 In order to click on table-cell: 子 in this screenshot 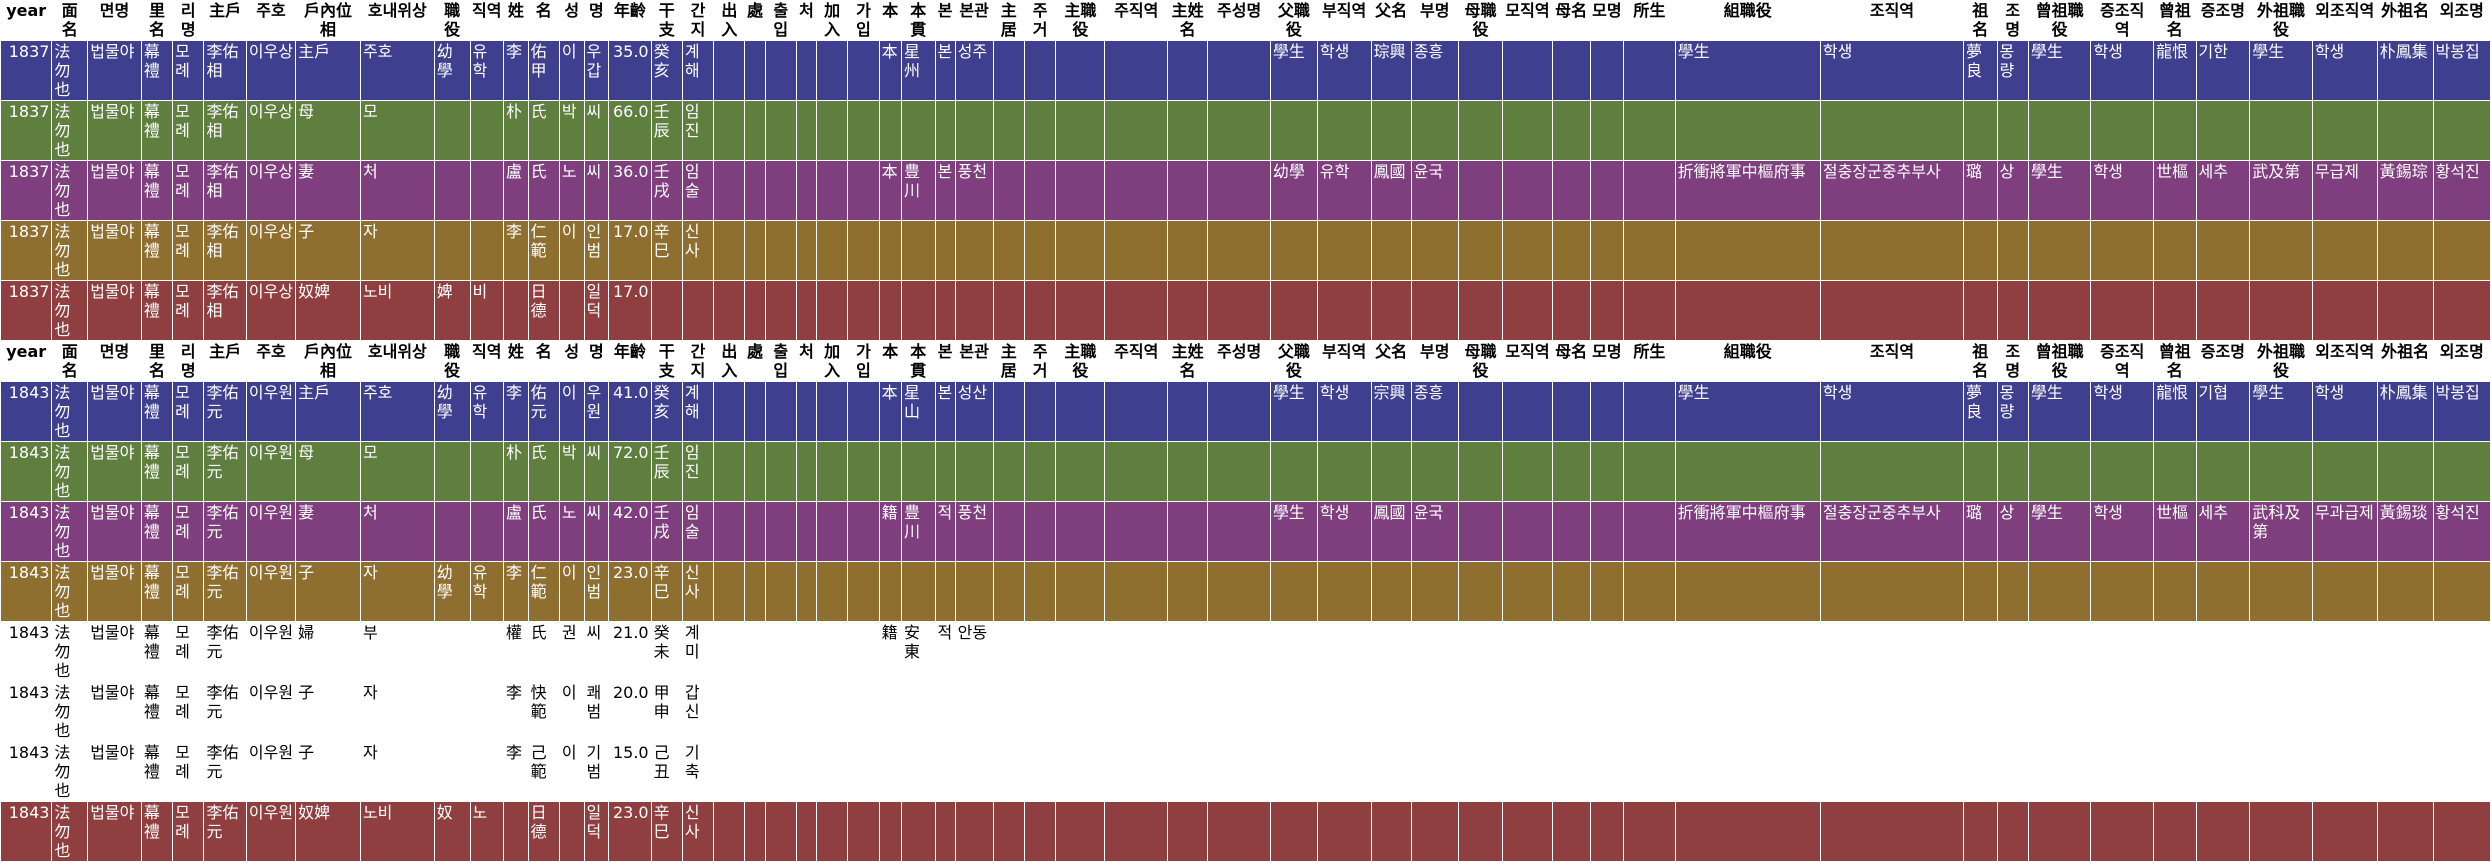, I will do `click(328, 250)`.